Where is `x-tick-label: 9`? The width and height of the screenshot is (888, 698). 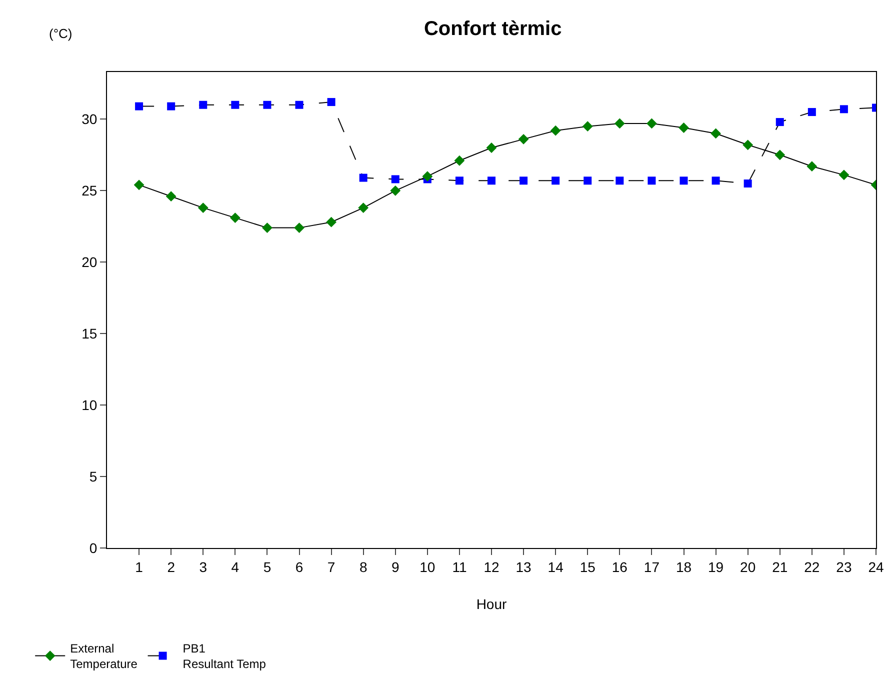 x-tick-label: 9 is located at coordinates (395, 566).